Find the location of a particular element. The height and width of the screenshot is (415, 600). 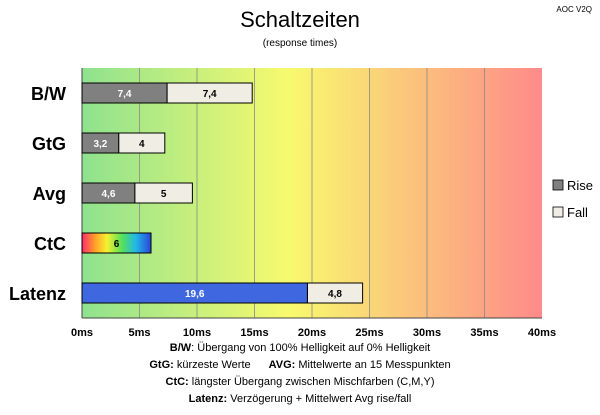

rise-gtg-value-label: 3,2 is located at coordinates (100, 144).